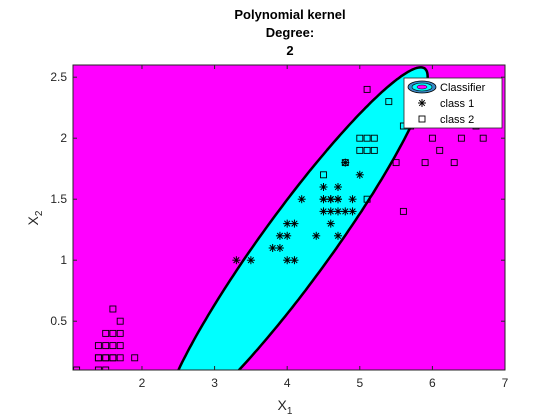 The height and width of the screenshot is (420, 560). Describe the element at coordinates (359, 383) in the screenshot. I see `x-tick-label: 5` at that location.